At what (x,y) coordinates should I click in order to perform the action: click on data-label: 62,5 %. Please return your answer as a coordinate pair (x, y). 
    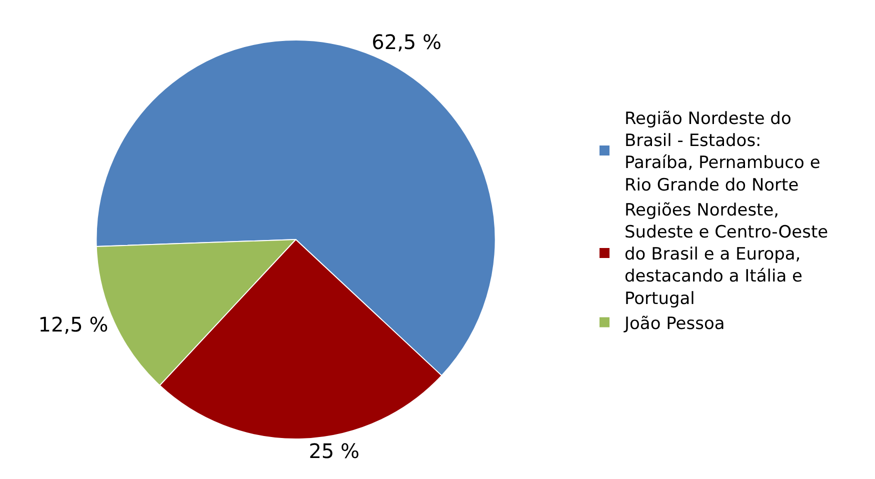
    Looking at the image, I should click on (407, 42).